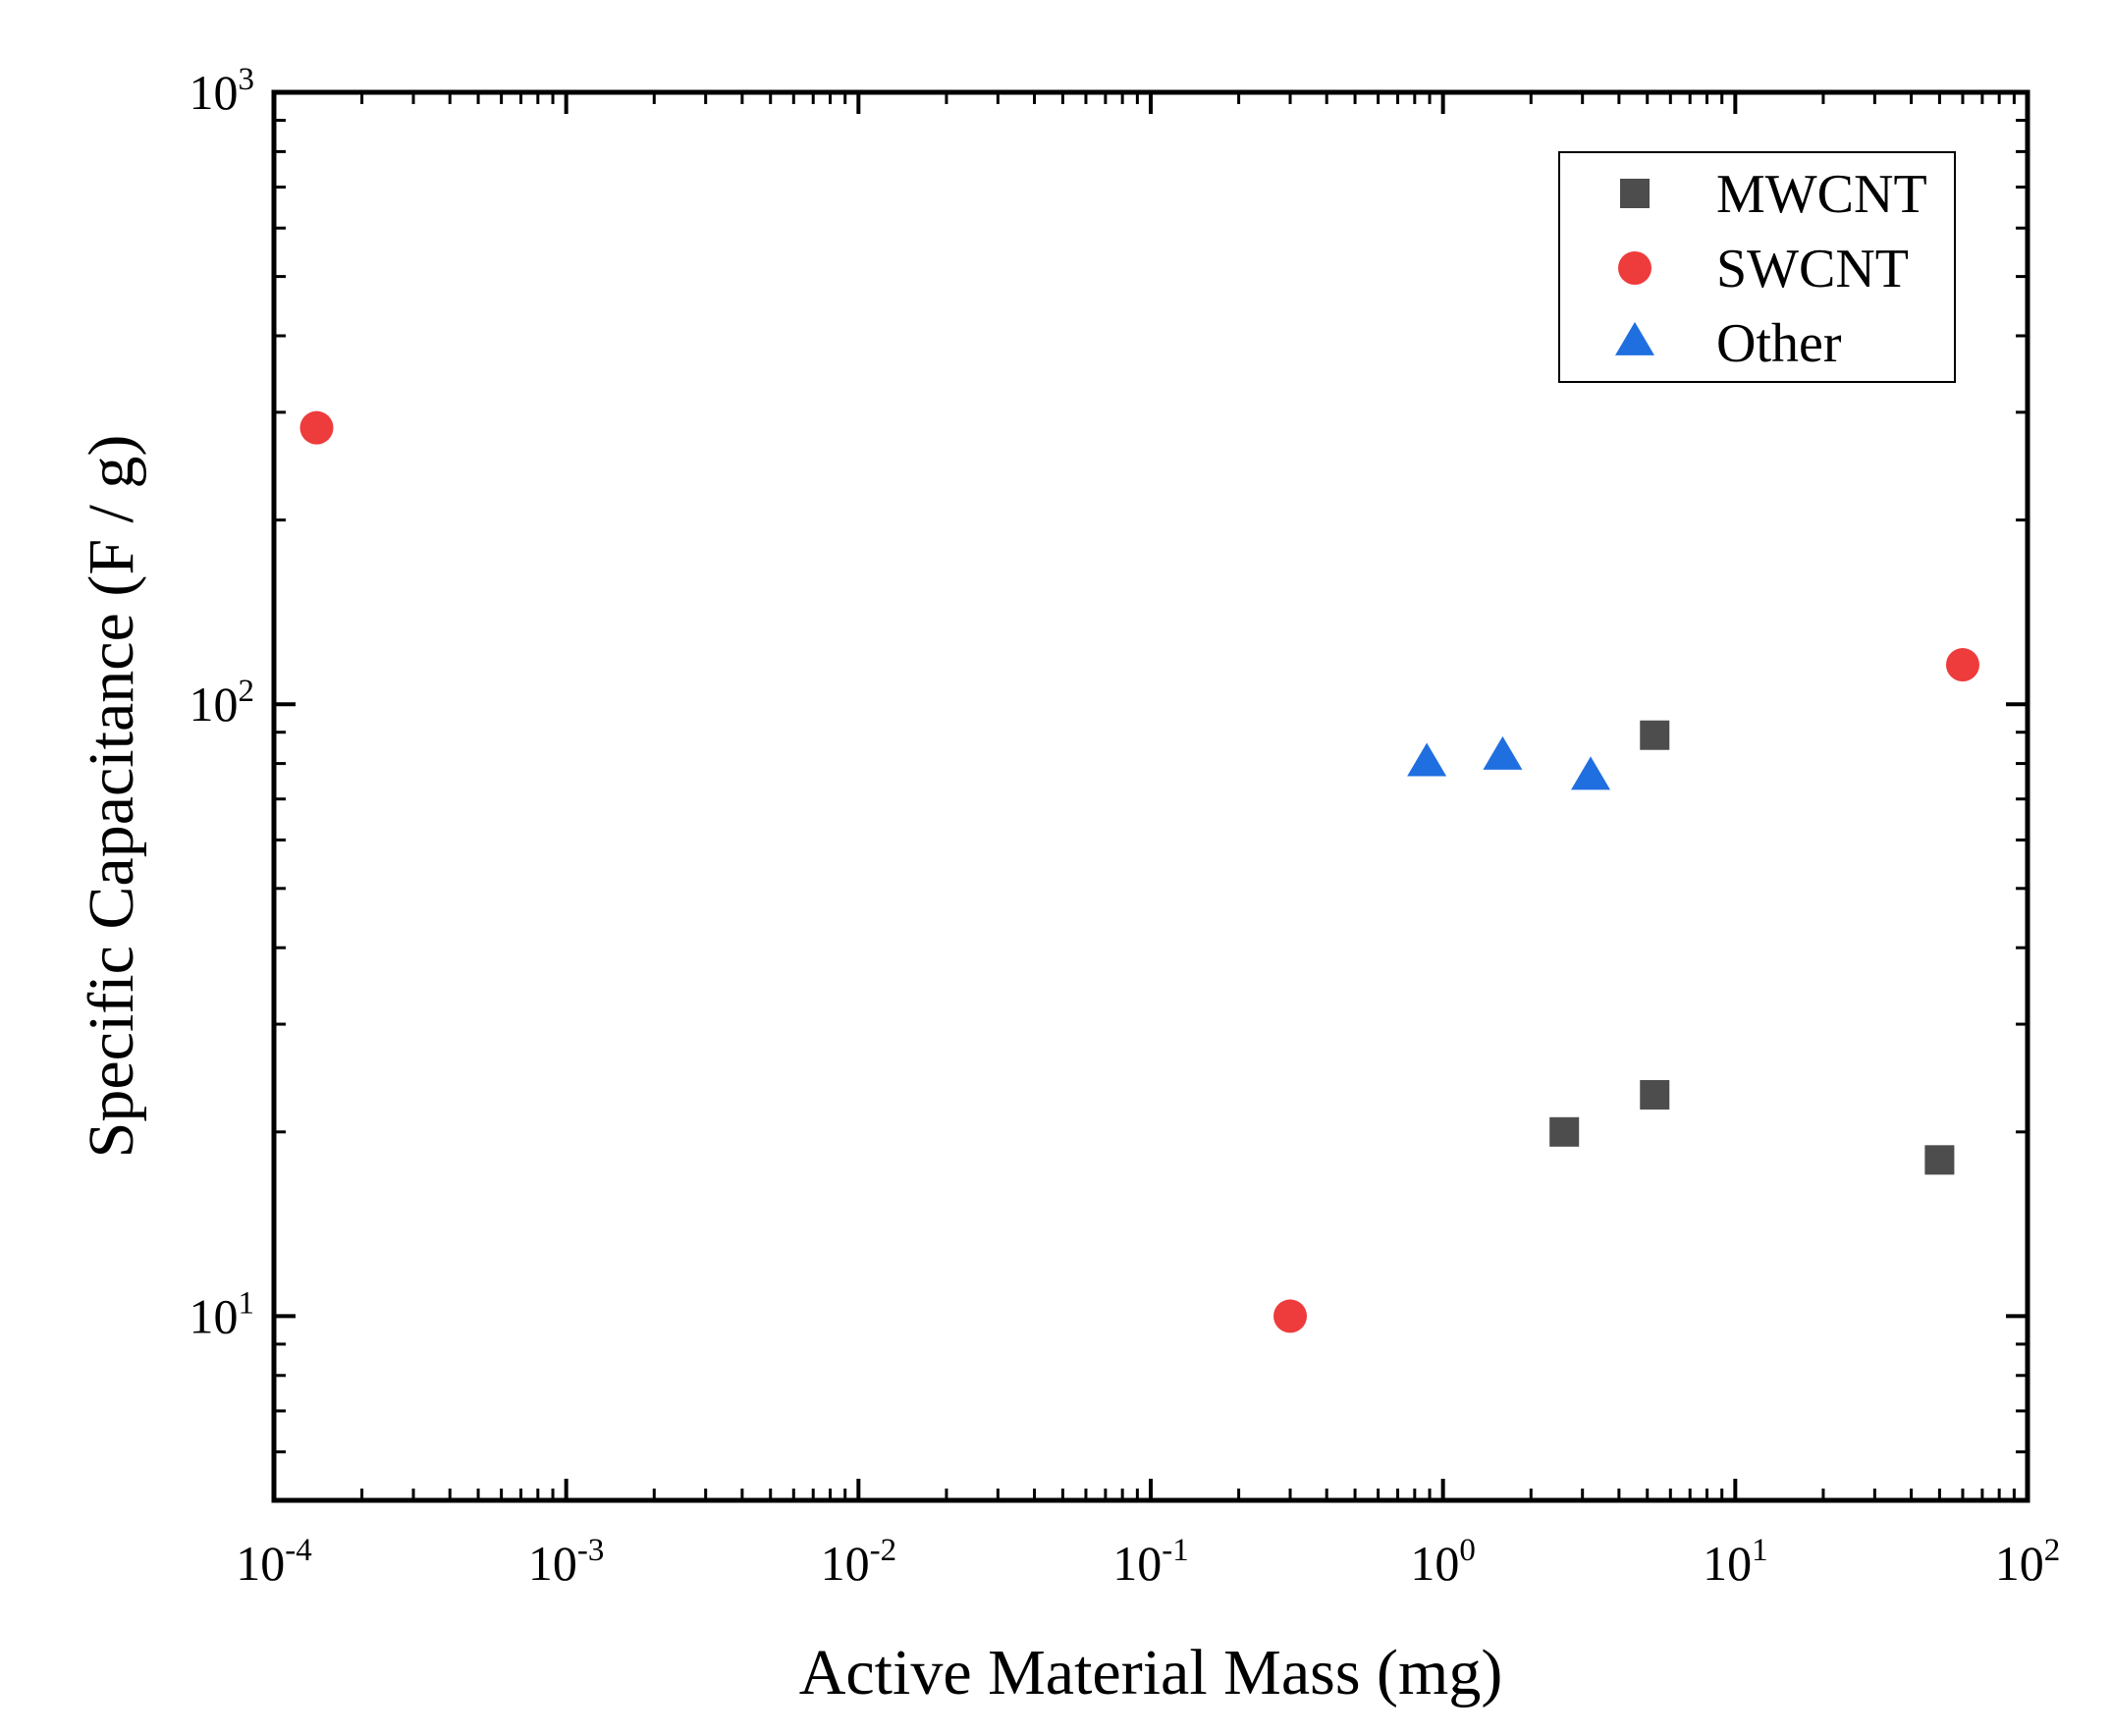 The height and width of the screenshot is (1736, 2111). Describe the element at coordinates (1735, 1562) in the screenshot. I see `x-tick-label: 10¹` at that location.